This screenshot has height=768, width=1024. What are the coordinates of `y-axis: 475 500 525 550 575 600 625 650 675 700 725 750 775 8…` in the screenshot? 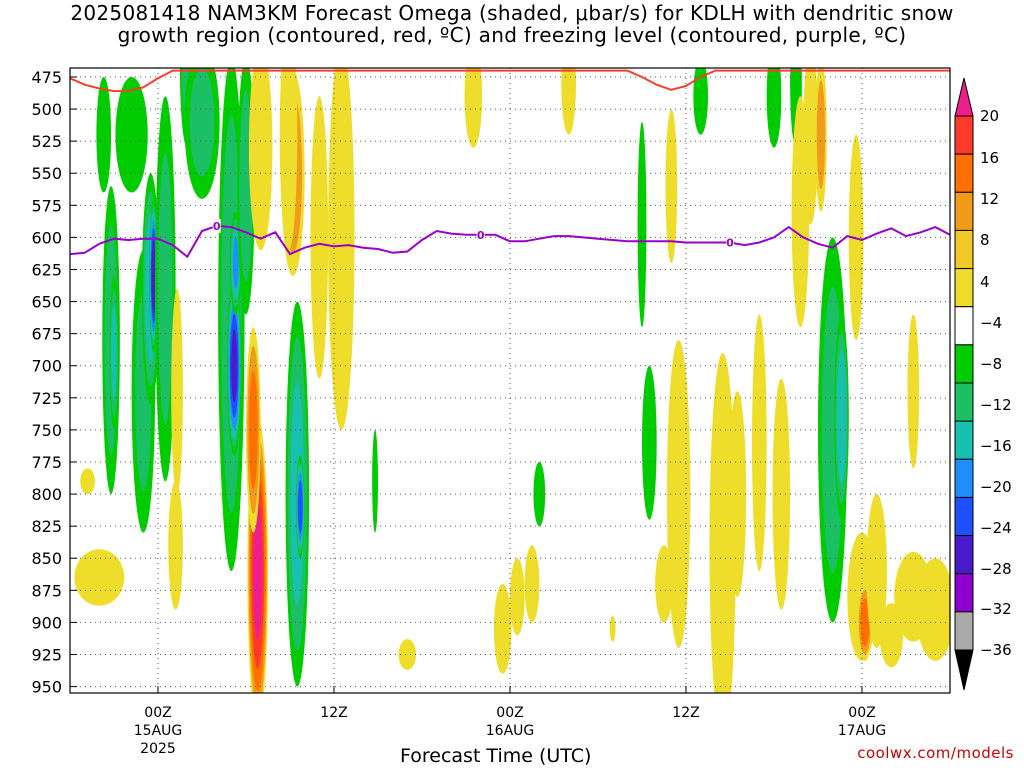 It's located at (54, 382).